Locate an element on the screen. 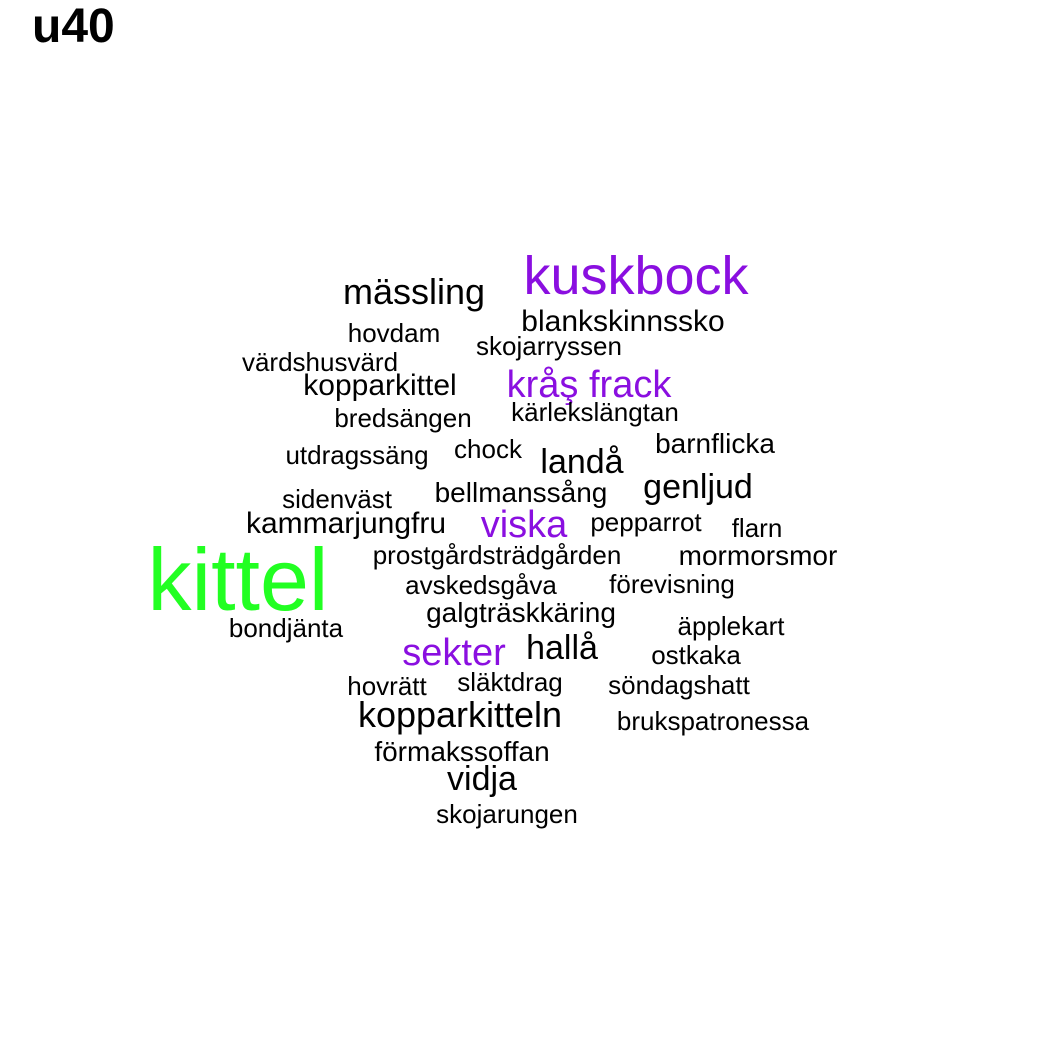 Image resolution: width=1050 pixels, height=1050 pixels. word-9: hallå is located at coordinates (562, 648).